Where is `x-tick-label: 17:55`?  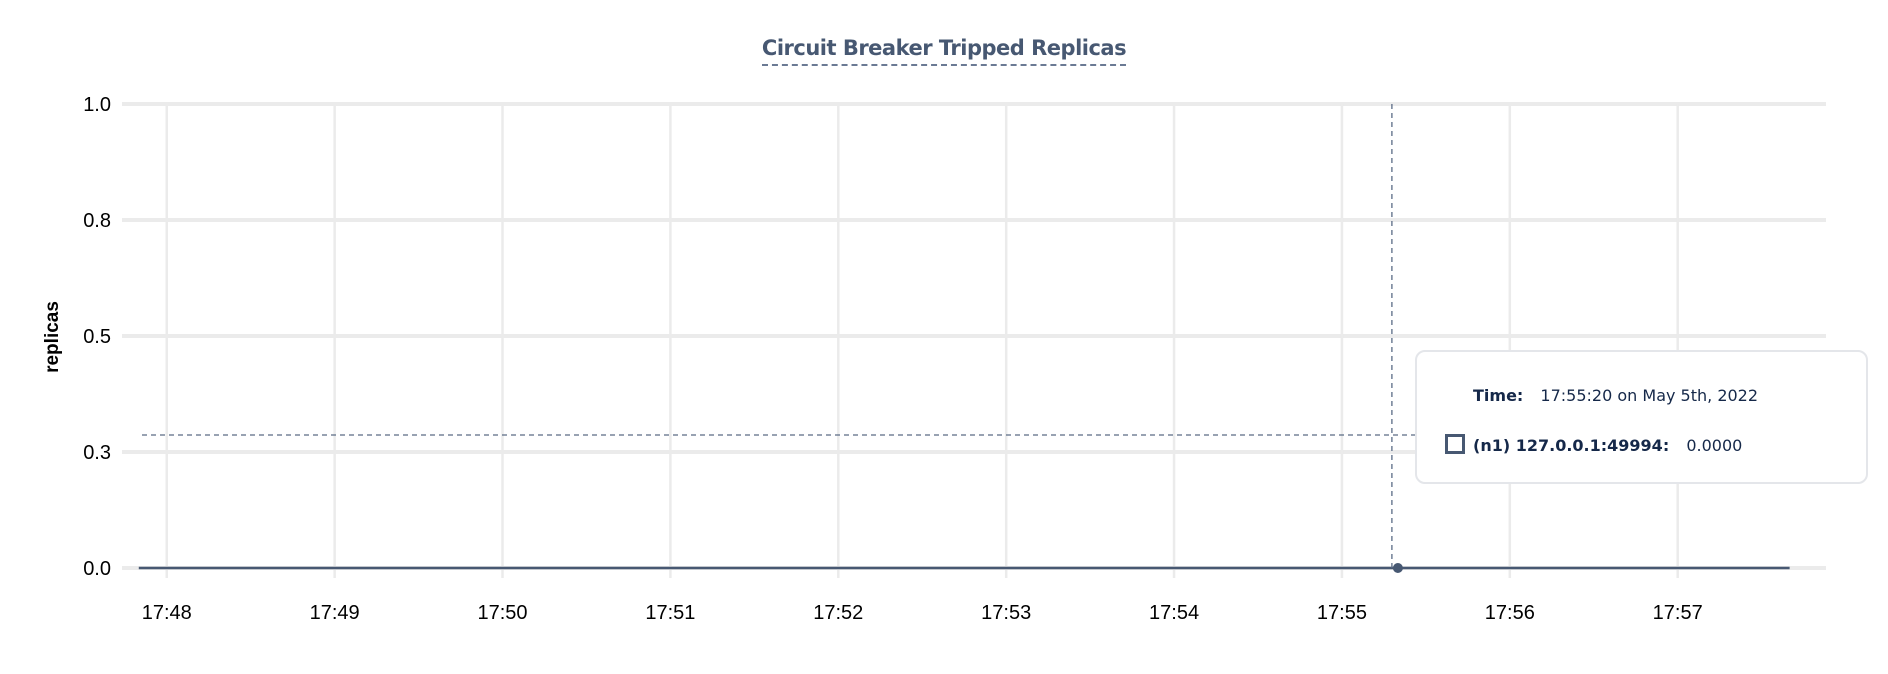
x-tick-label: 17:55 is located at coordinates (1342, 613).